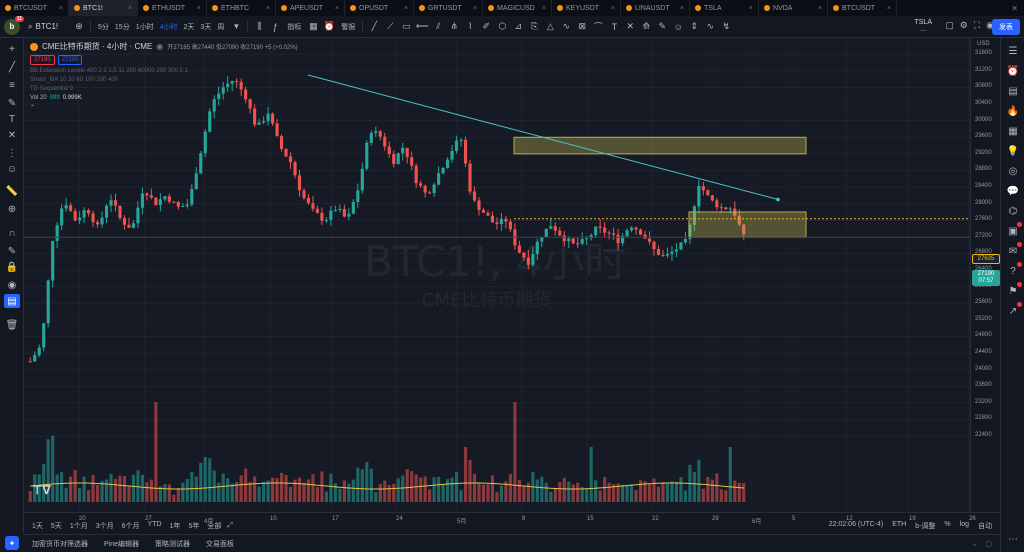 The image size is (1024, 552). Describe the element at coordinates (154, 524) in the screenshot. I see `range-button: YTD` at that location.